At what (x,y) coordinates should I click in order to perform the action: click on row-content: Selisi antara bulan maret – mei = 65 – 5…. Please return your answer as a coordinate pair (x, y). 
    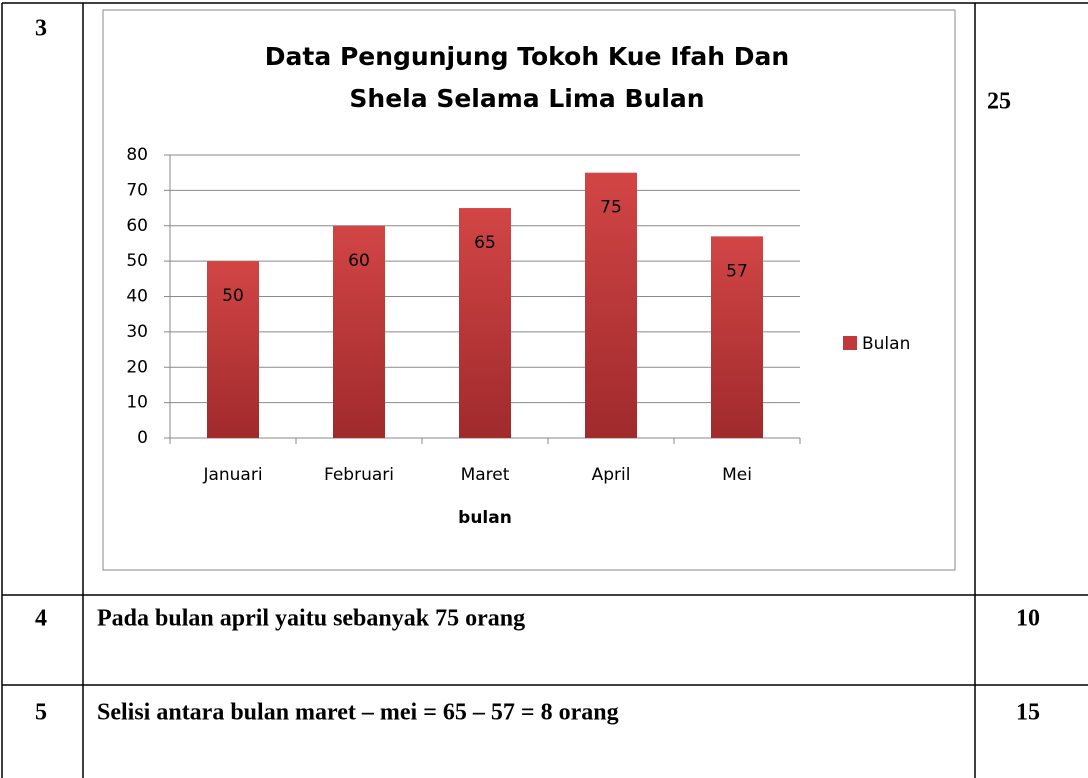
    Looking at the image, I should click on (358, 713).